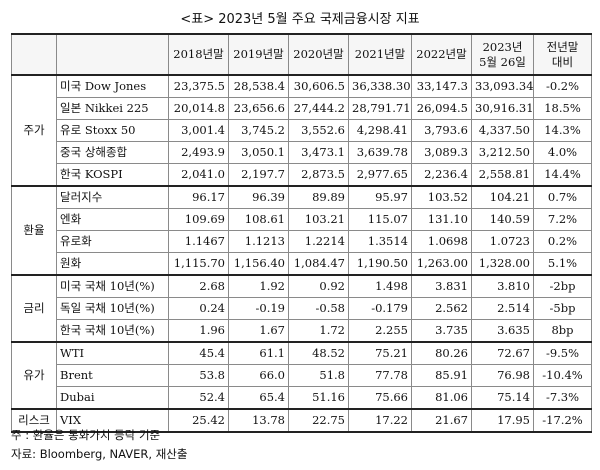  Describe the element at coordinates (441, 331) in the screenshot. I see `value-cell: 3.735` at that location.